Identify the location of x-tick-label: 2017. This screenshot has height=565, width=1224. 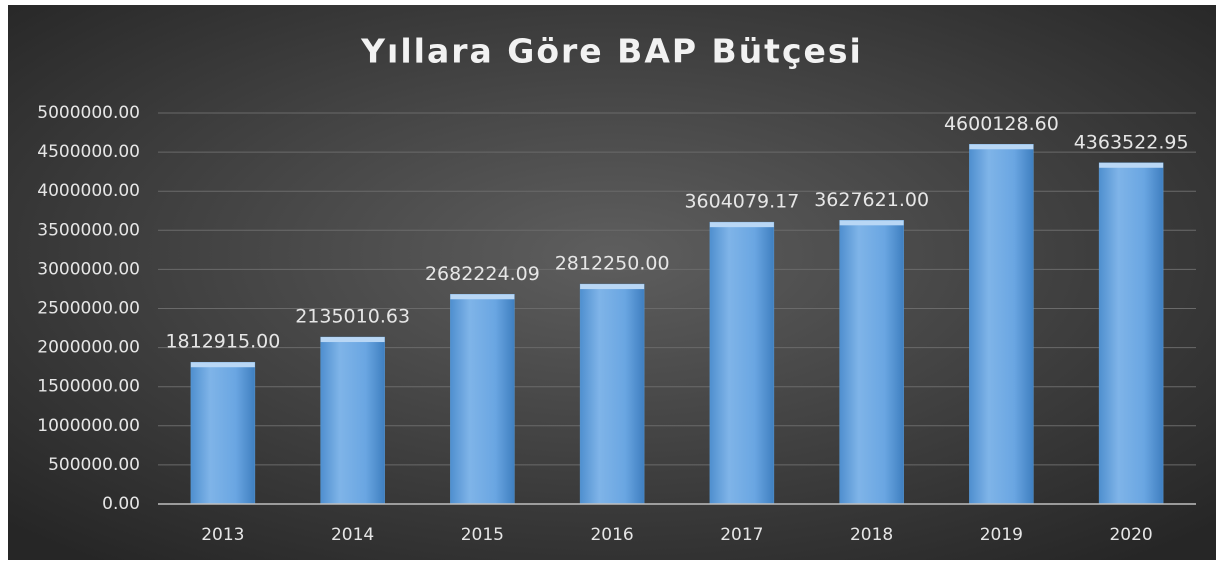
(741, 535).